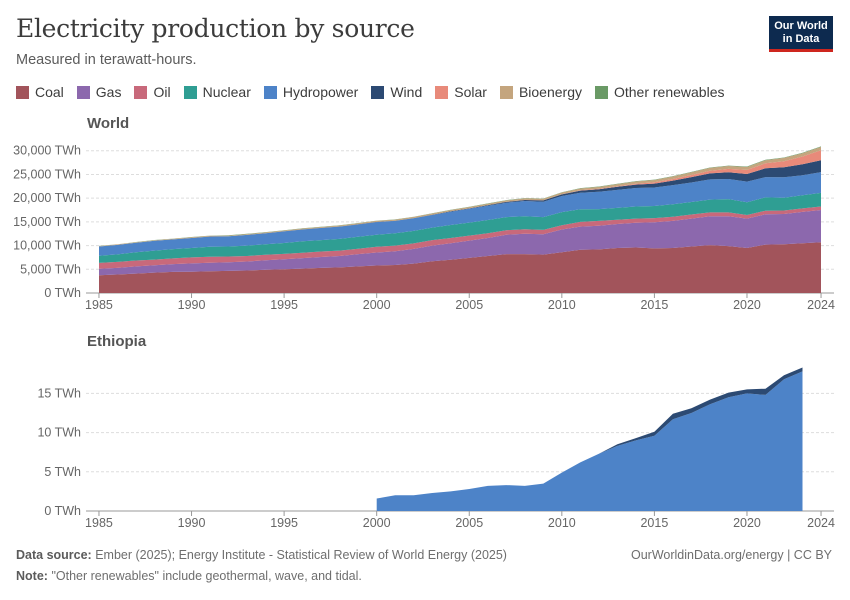 The width and height of the screenshot is (850, 600). What do you see at coordinates (54, 555) in the screenshot?
I see `data-source-label: Data source:` at bounding box center [54, 555].